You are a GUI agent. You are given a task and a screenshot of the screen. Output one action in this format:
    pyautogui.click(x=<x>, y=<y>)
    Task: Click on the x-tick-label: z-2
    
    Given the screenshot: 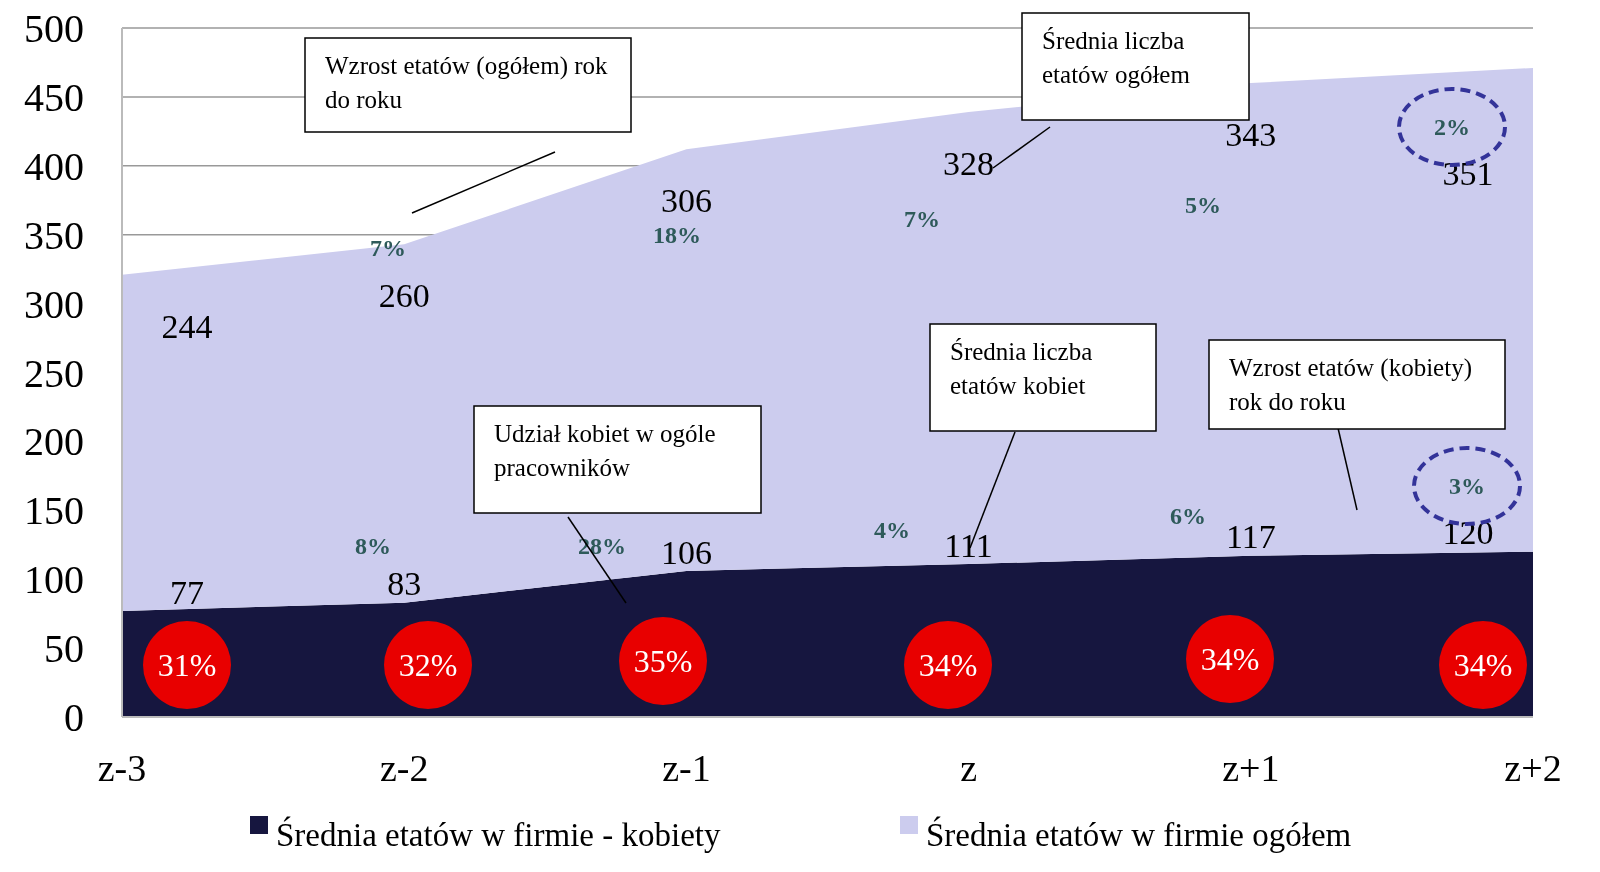 What is the action you would take?
    pyautogui.click(x=404, y=768)
    